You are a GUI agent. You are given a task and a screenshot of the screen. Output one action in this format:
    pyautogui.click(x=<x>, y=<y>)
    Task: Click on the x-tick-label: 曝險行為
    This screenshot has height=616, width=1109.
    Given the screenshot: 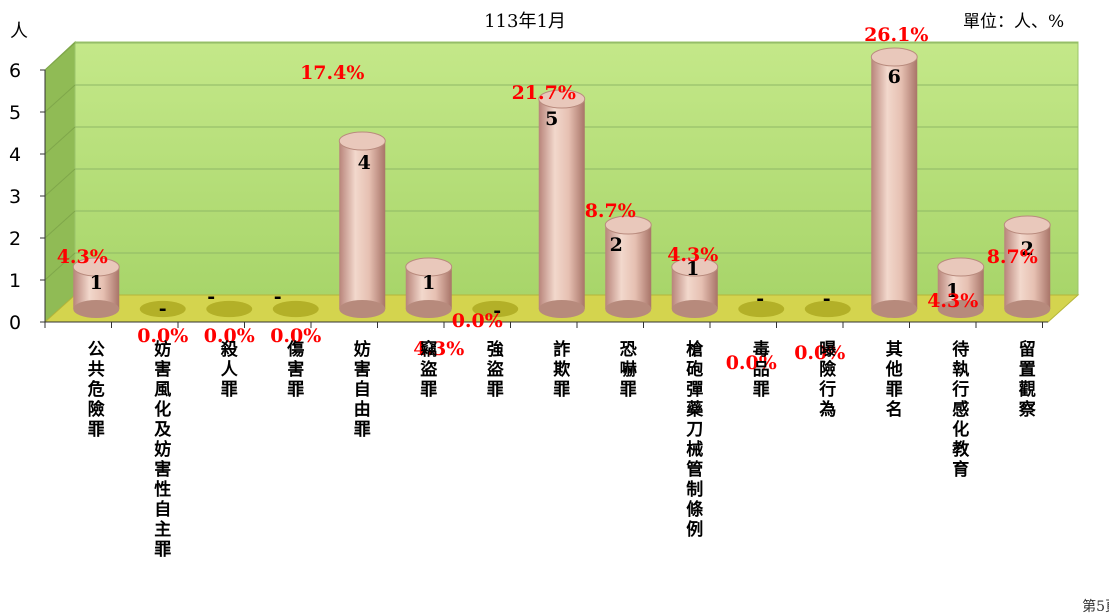 What is the action you would take?
    pyautogui.click(x=828, y=380)
    